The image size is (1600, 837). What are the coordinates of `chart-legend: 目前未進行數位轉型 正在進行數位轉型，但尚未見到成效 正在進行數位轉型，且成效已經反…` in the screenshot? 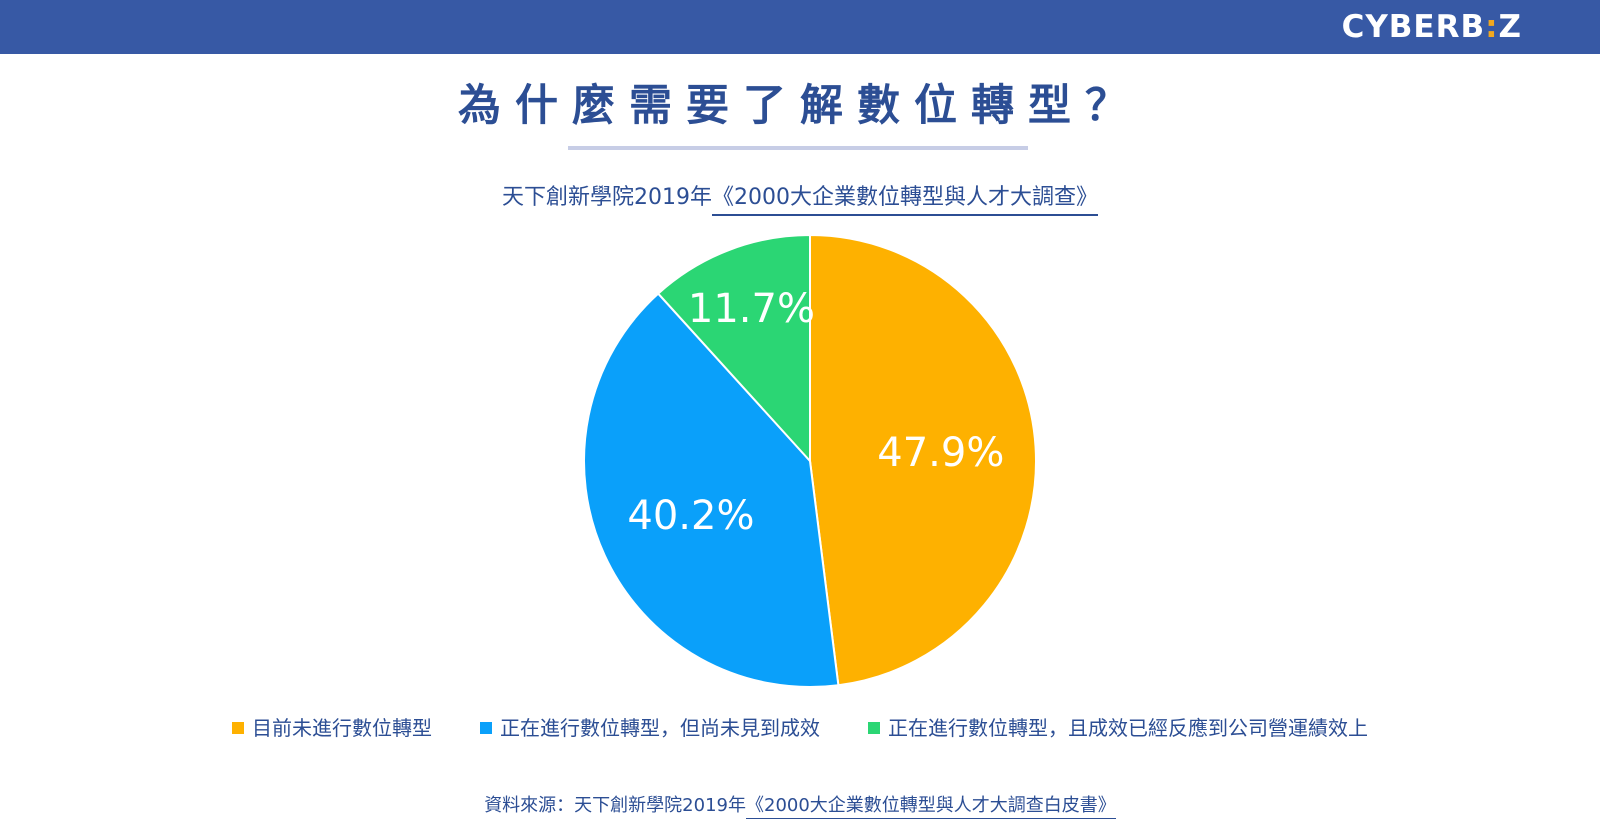 It's located at (800, 728).